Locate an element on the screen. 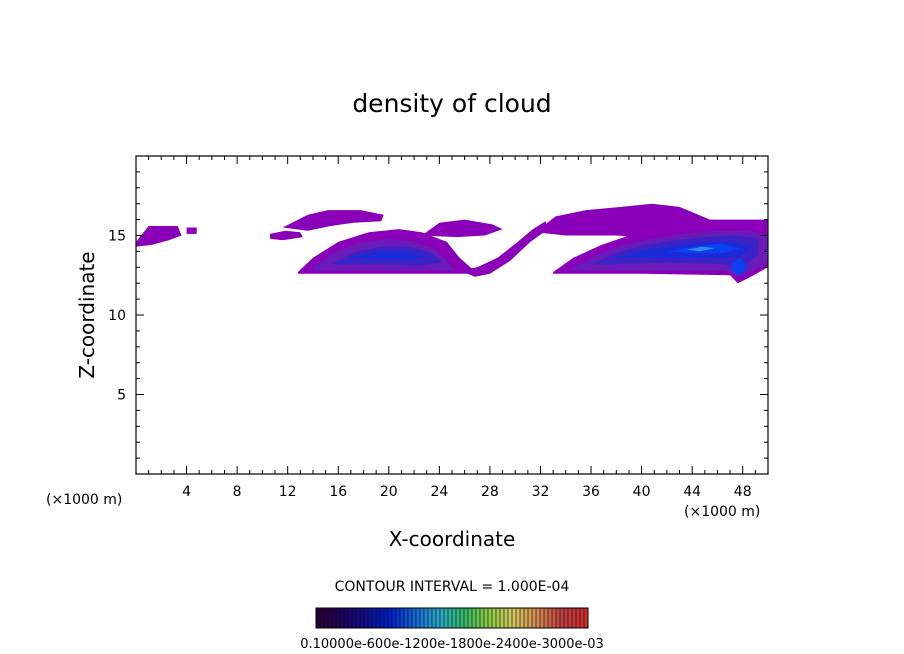 Image resolution: width=904 pixels, height=654 pixels. x-tick-label: 24 is located at coordinates (439, 492).